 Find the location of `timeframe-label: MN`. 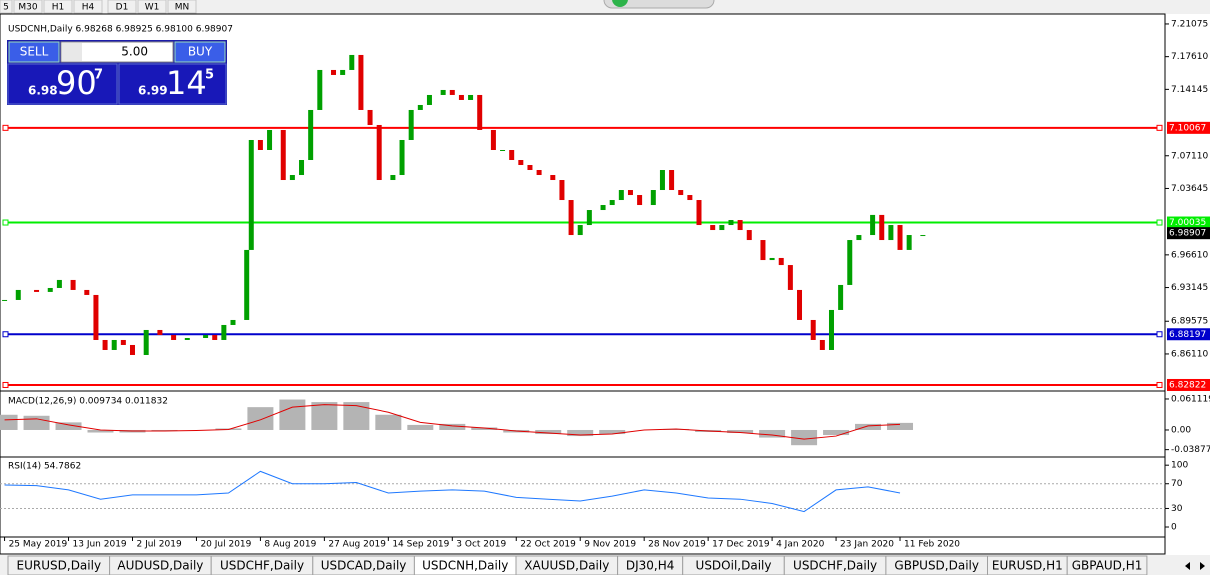

timeframe-label: MN is located at coordinates (182, 8).